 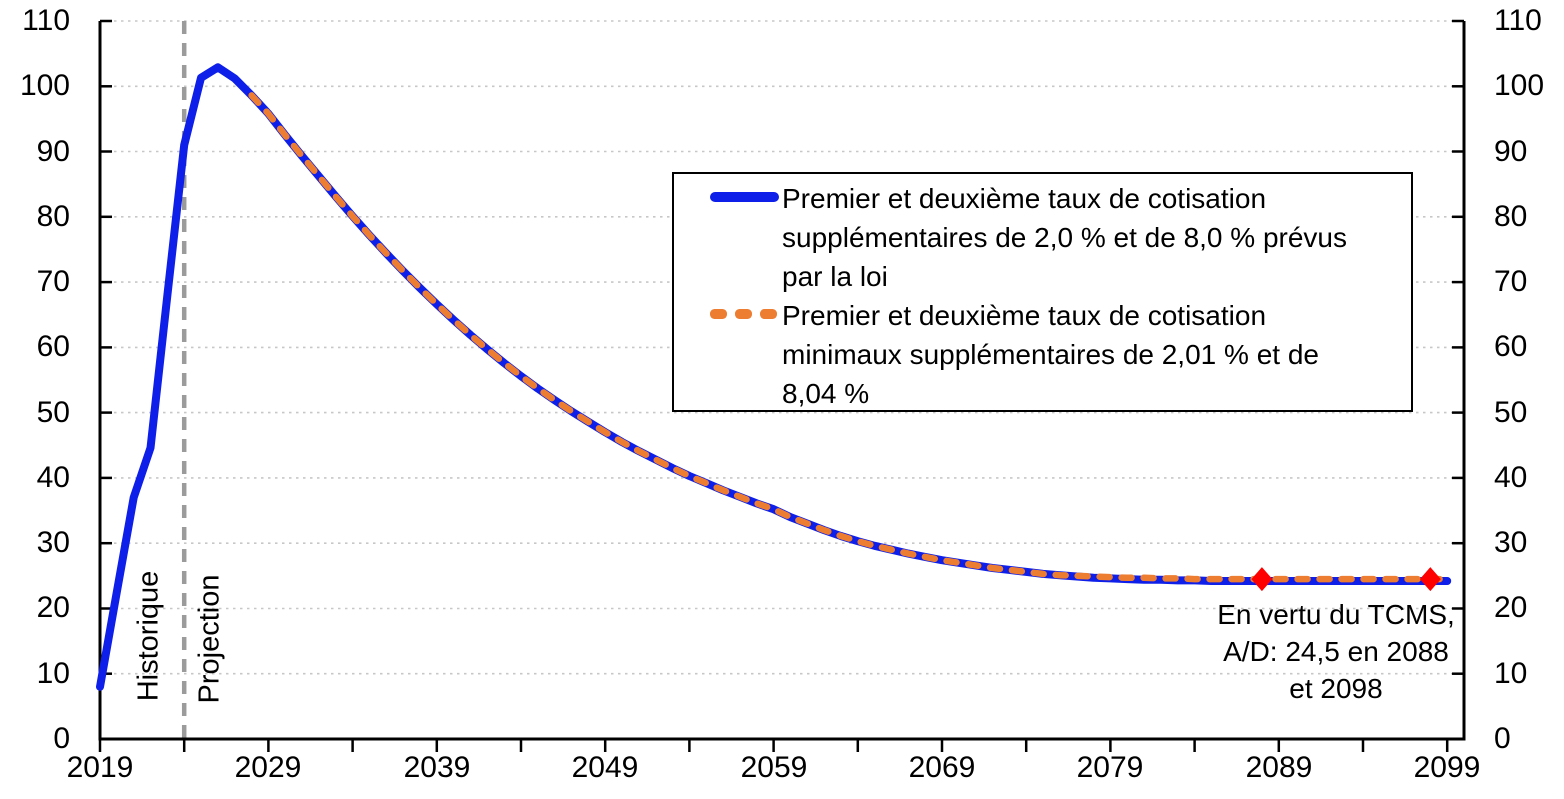 I want to click on dashed-line-swatch-icon, so click(x=746, y=314).